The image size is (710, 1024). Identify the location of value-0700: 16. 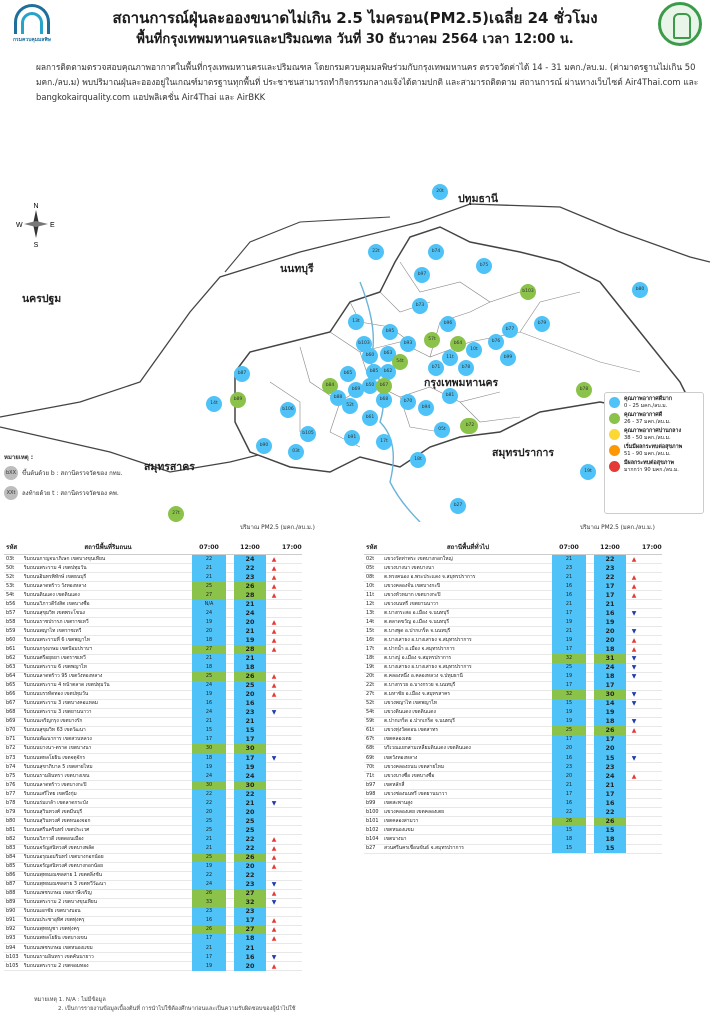
(569, 586).